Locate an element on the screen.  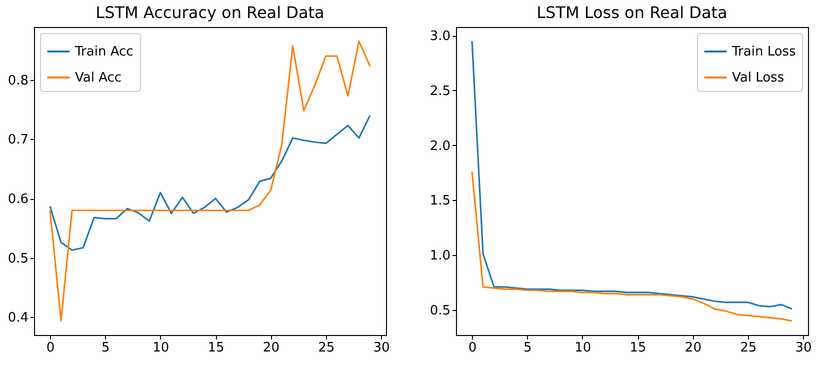
chart-title: LSTM Loss on Real Data is located at coordinates (632, 12).